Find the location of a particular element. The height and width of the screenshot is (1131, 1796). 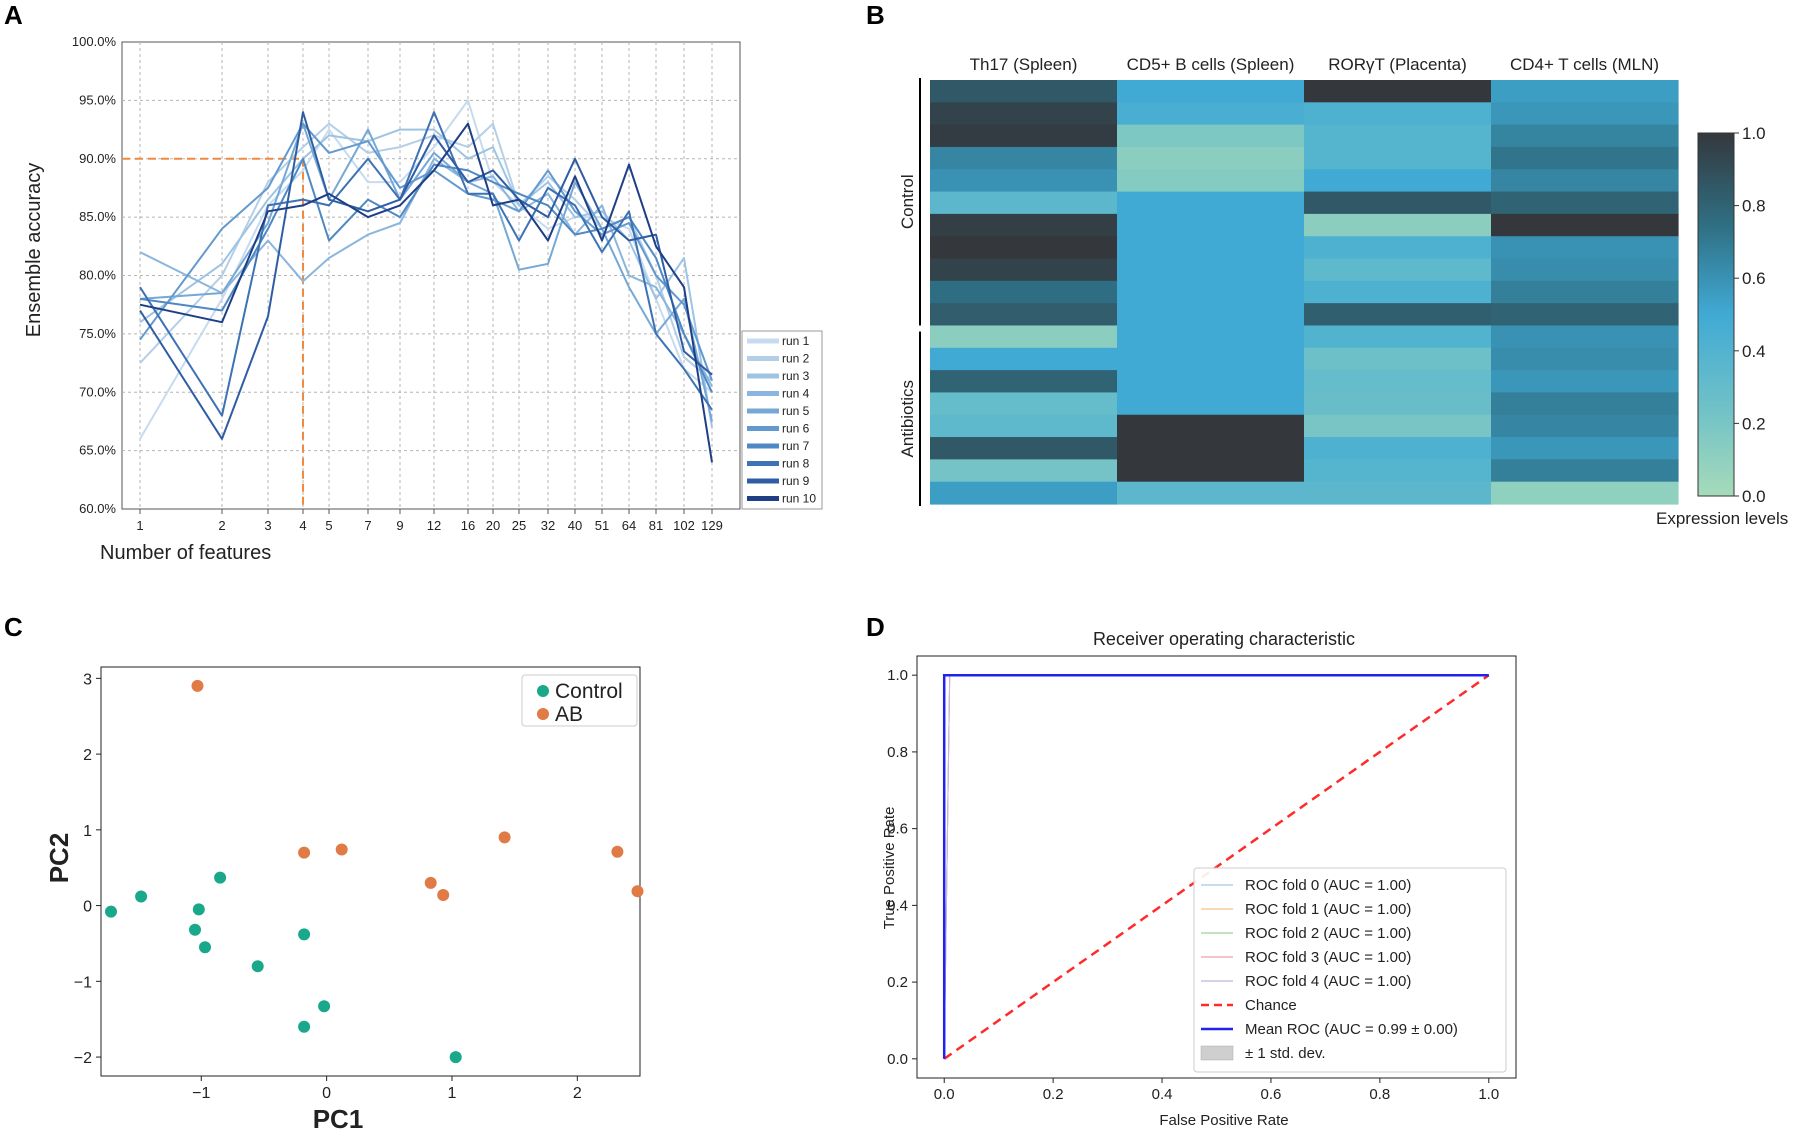

panel-a-xtick: 12 is located at coordinates (434, 525).